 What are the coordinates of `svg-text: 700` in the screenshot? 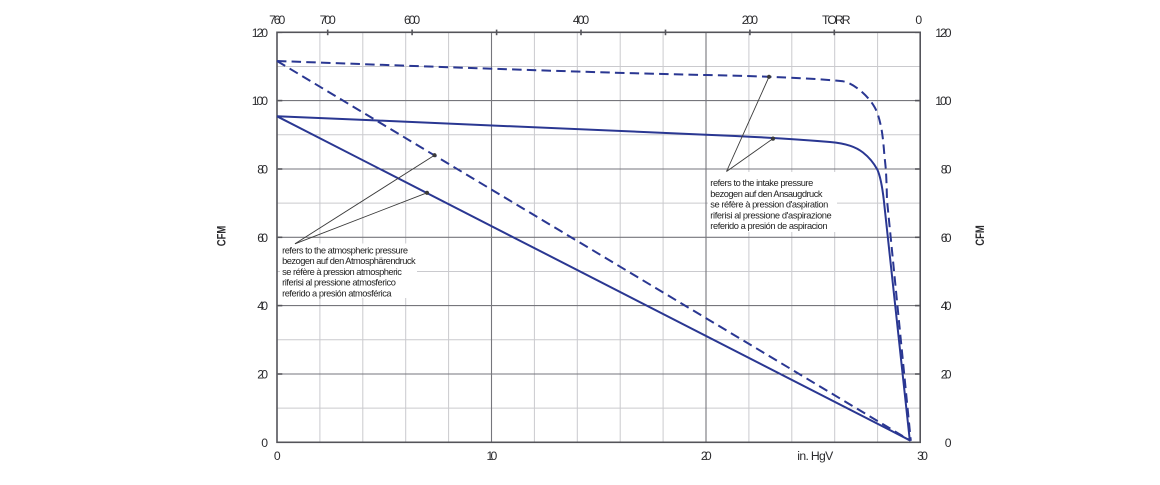 It's located at (328, 20).